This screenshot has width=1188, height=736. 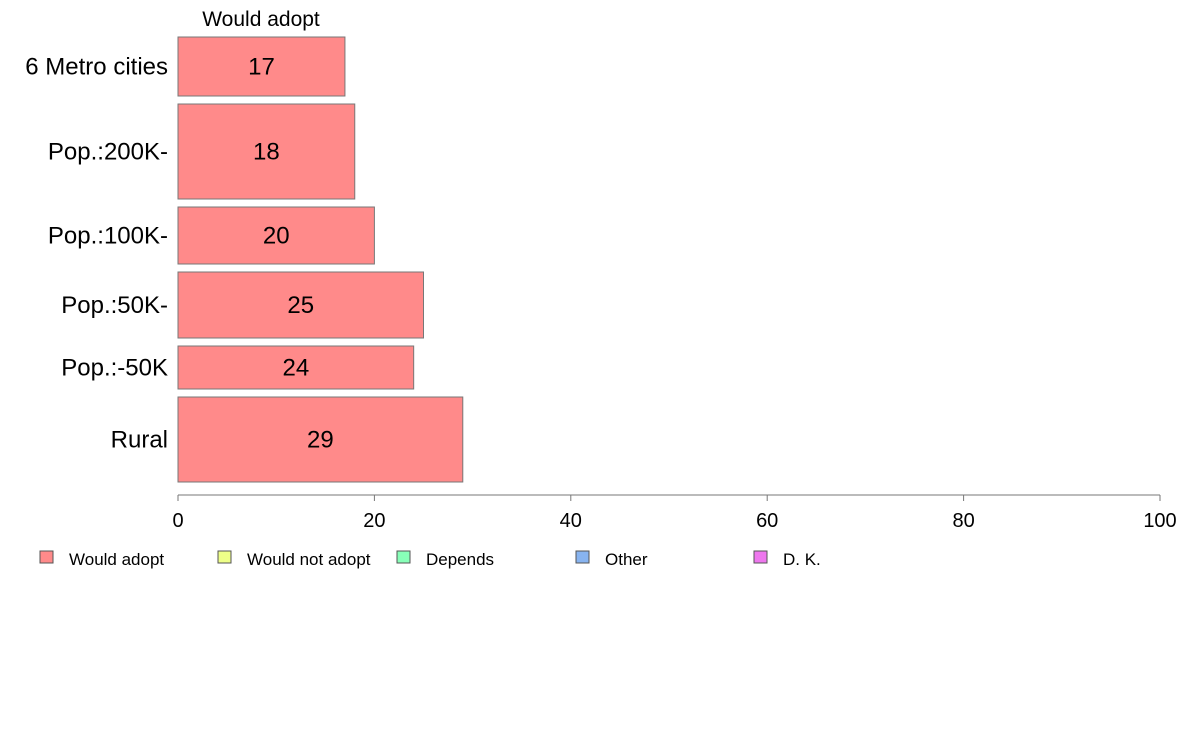 What do you see at coordinates (177, 521) in the screenshot?
I see `x-tick-label: 0` at bounding box center [177, 521].